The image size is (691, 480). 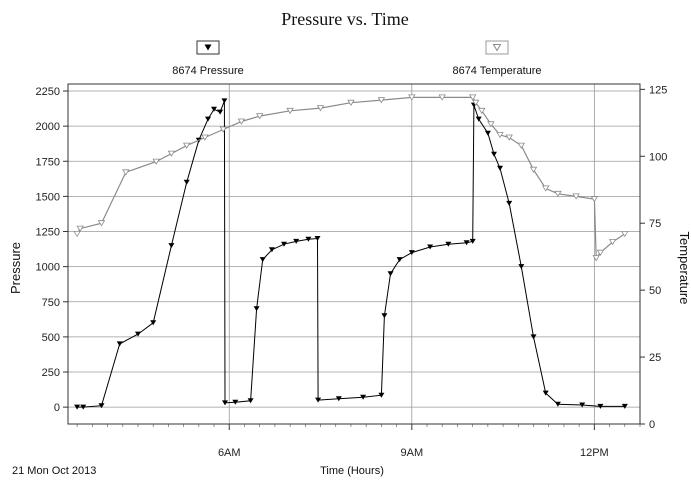 What do you see at coordinates (48, 92) in the screenshot?
I see `y-left-tick-label: 2250` at bounding box center [48, 92].